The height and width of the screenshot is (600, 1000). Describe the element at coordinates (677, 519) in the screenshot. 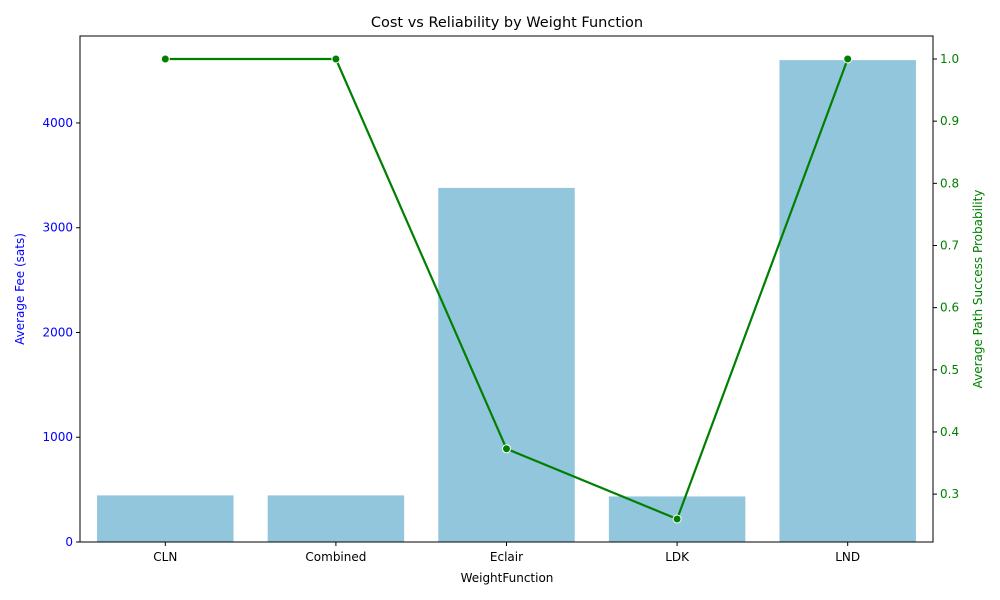

I see `point-ldk` at that location.